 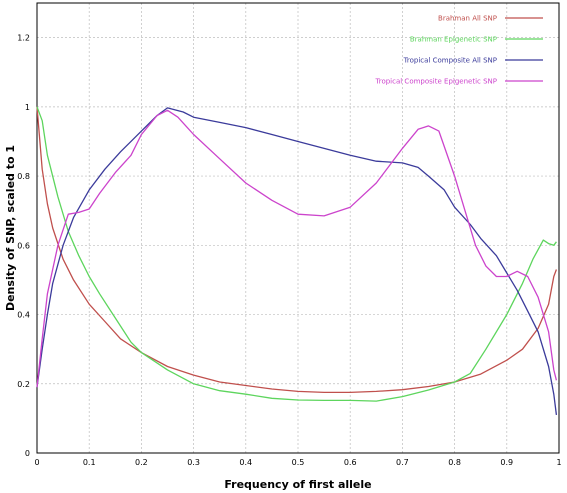 I want to click on y-tick-label: 0.6, so click(x=23, y=245).